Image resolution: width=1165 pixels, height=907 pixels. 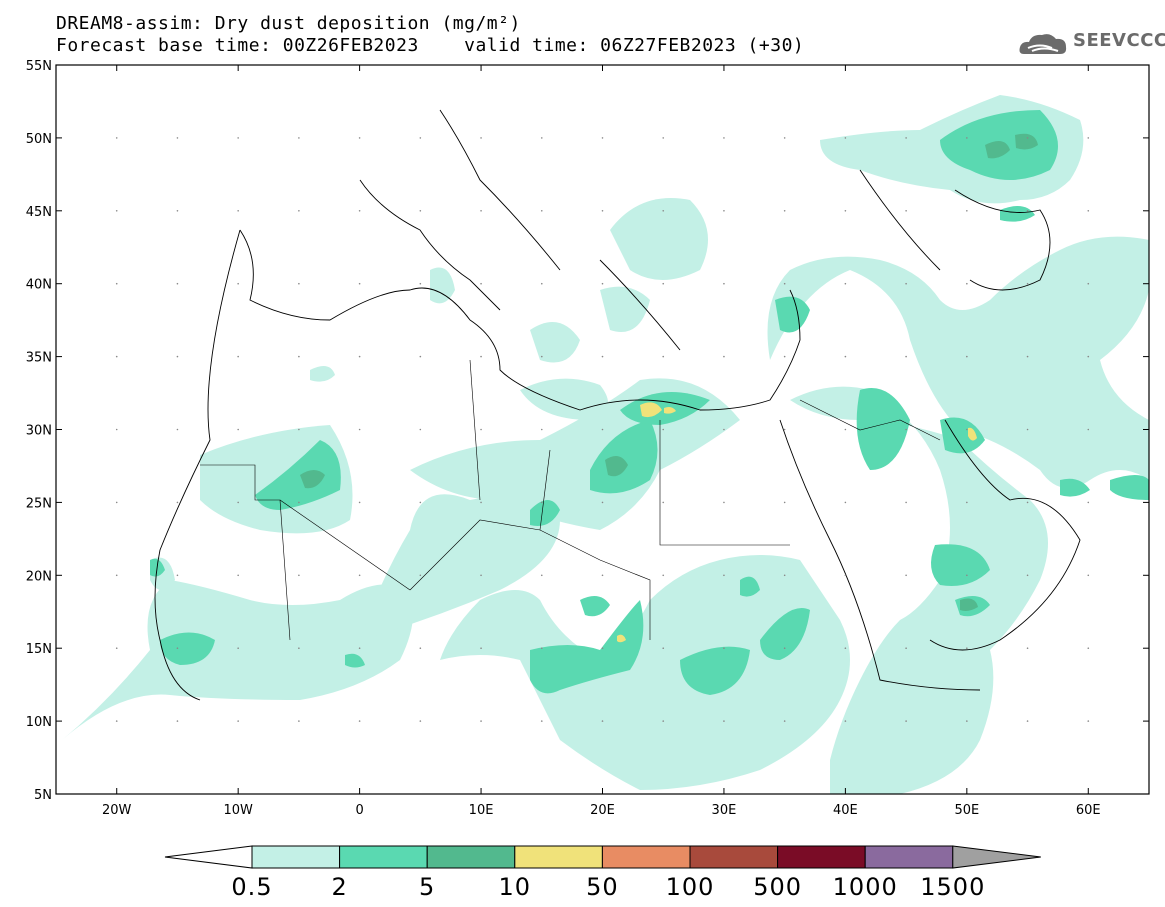 I want to click on colorbar-high-arrow, so click(x=996, y=857).